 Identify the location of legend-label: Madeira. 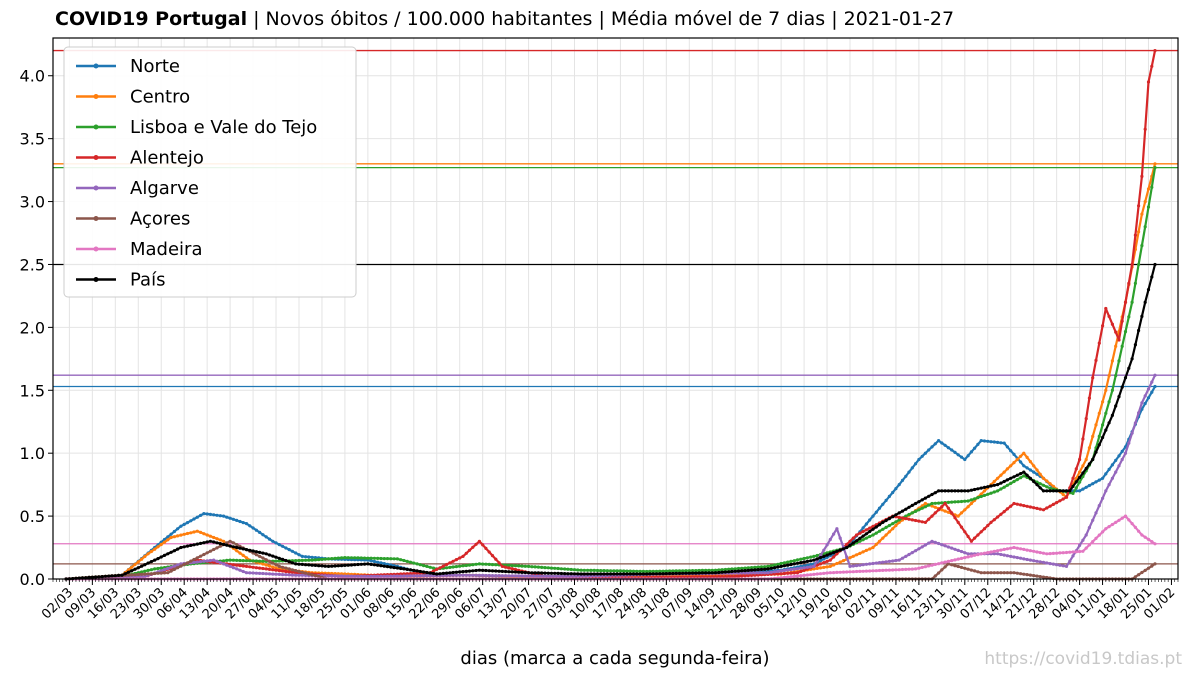
(166, 249).